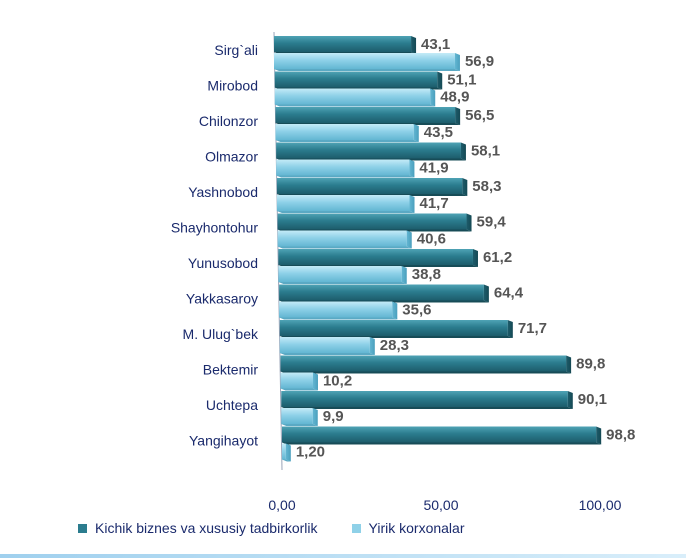  I want to click on x-tick-label: 100,00, so click(600, 505).